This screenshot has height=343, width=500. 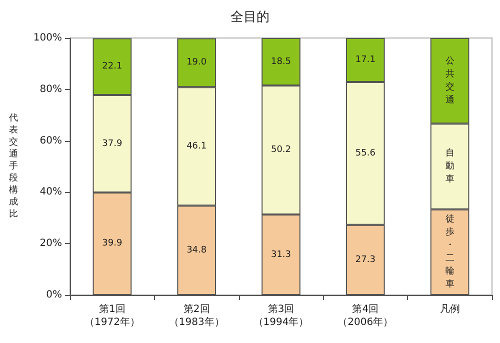 I want to click on data-label: 22.1, so click(x=112, y=67).